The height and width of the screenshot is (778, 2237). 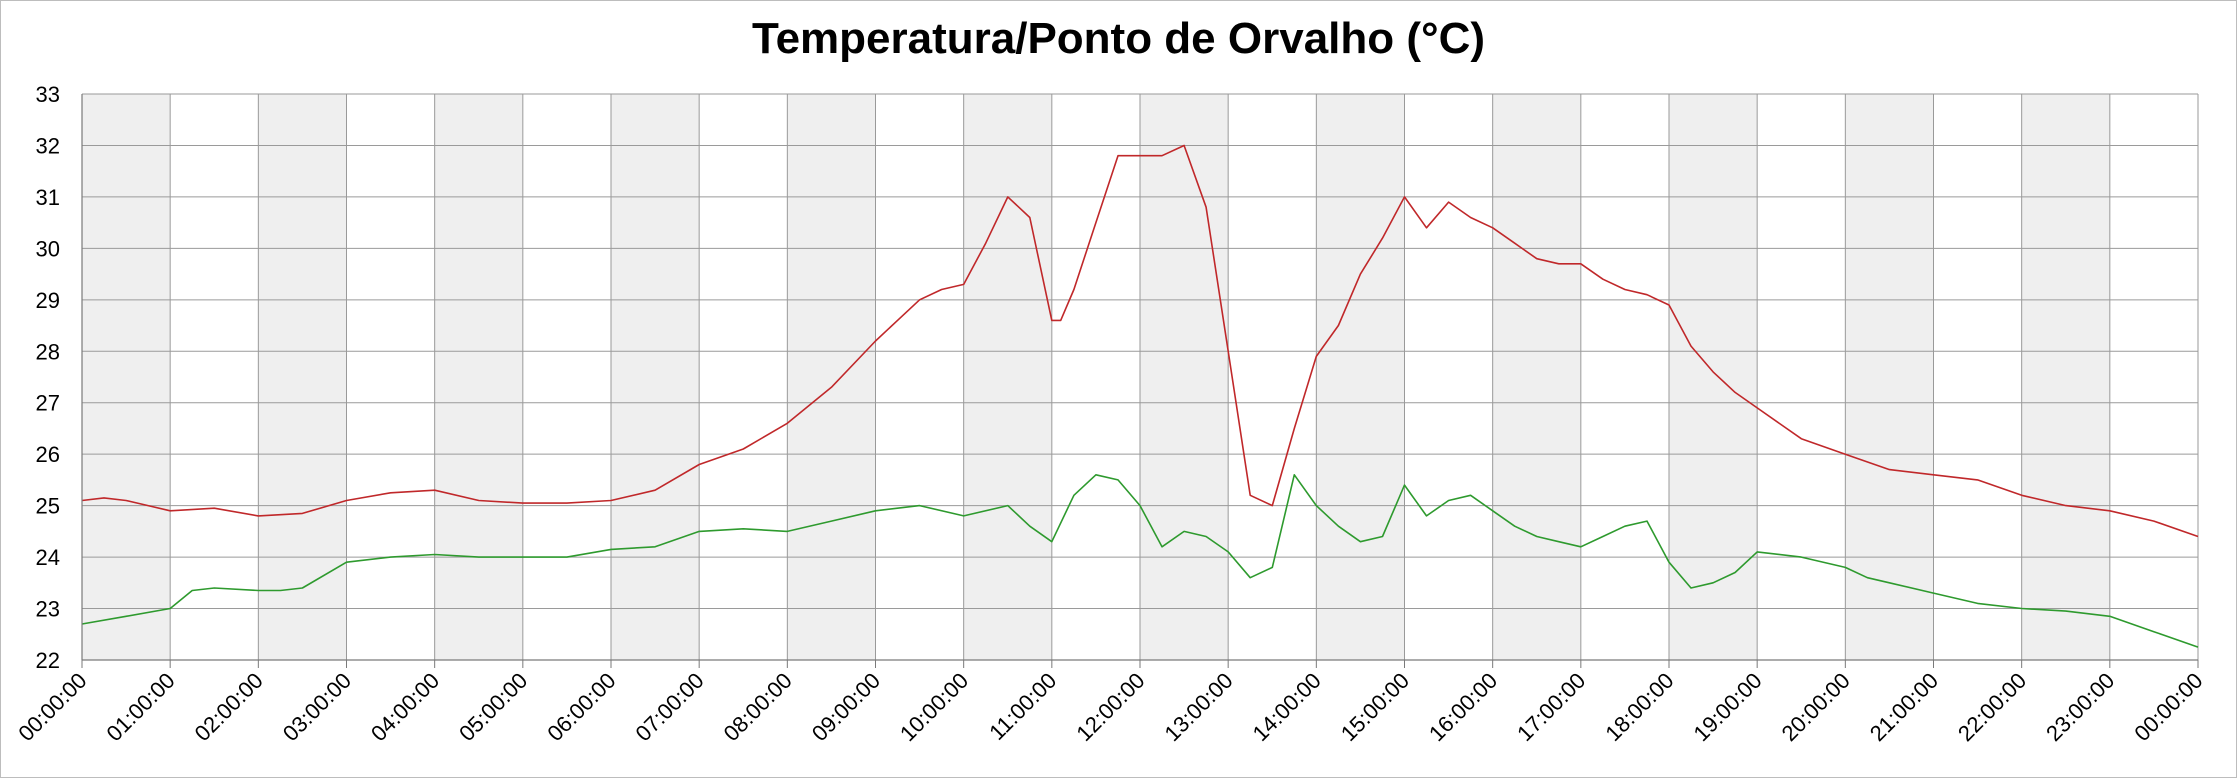 I want to click on chart-title: Temperatura/Ponto de Orvalho (°C), so click(x=1118, y=38).